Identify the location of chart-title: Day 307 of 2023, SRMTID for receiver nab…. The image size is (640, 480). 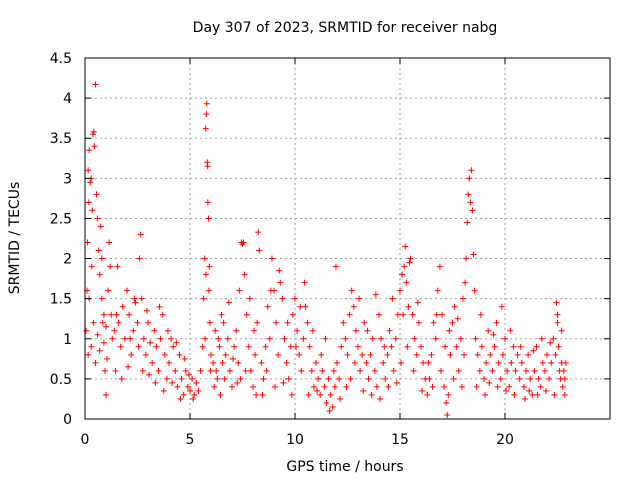
(345, 28).